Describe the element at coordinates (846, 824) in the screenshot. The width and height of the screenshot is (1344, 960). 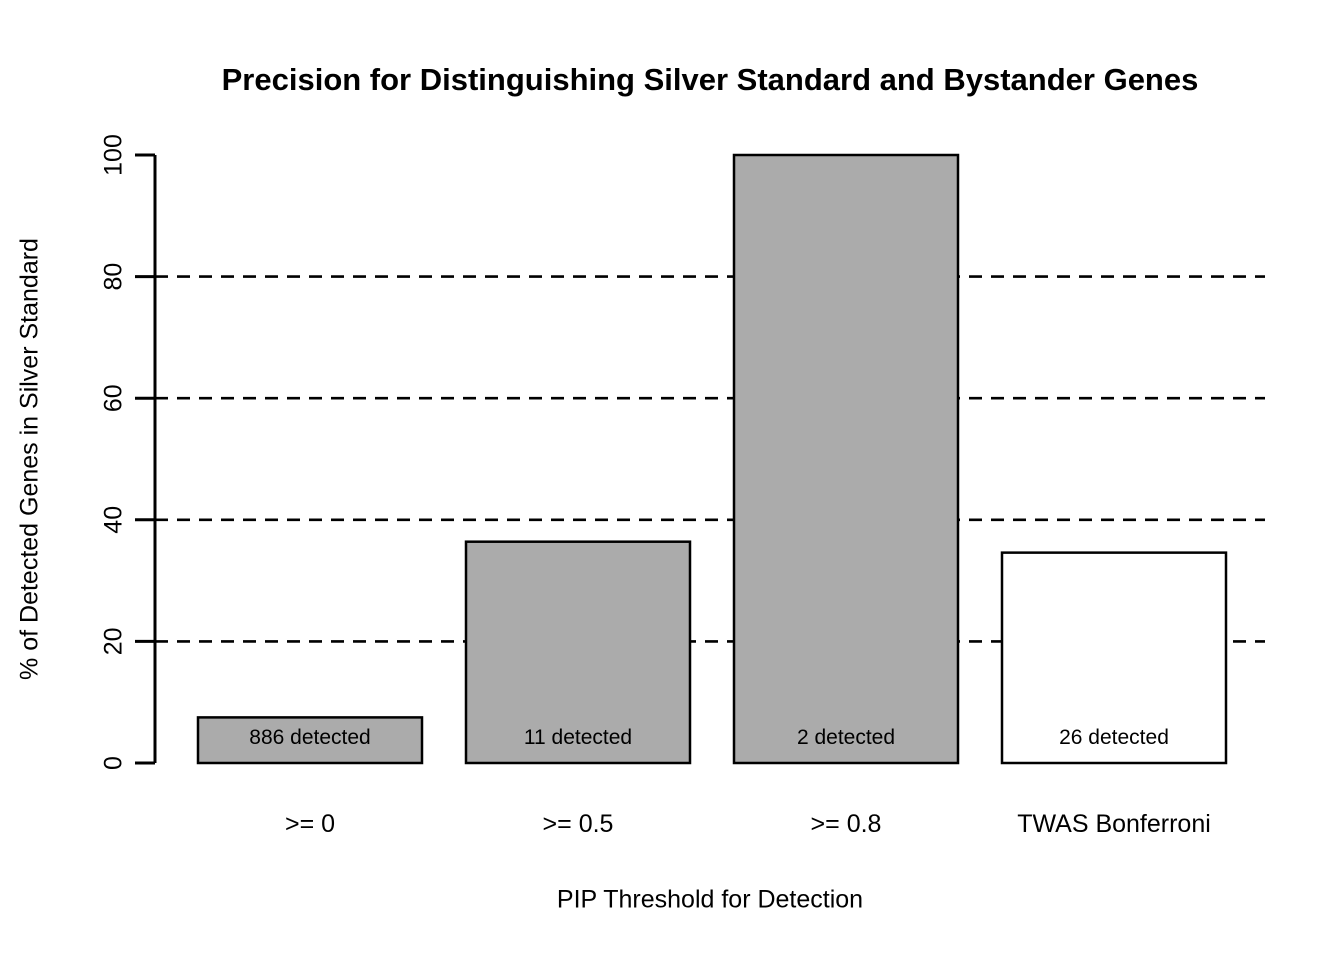
I see `x-category-label-2: >= 0.8` at that location.